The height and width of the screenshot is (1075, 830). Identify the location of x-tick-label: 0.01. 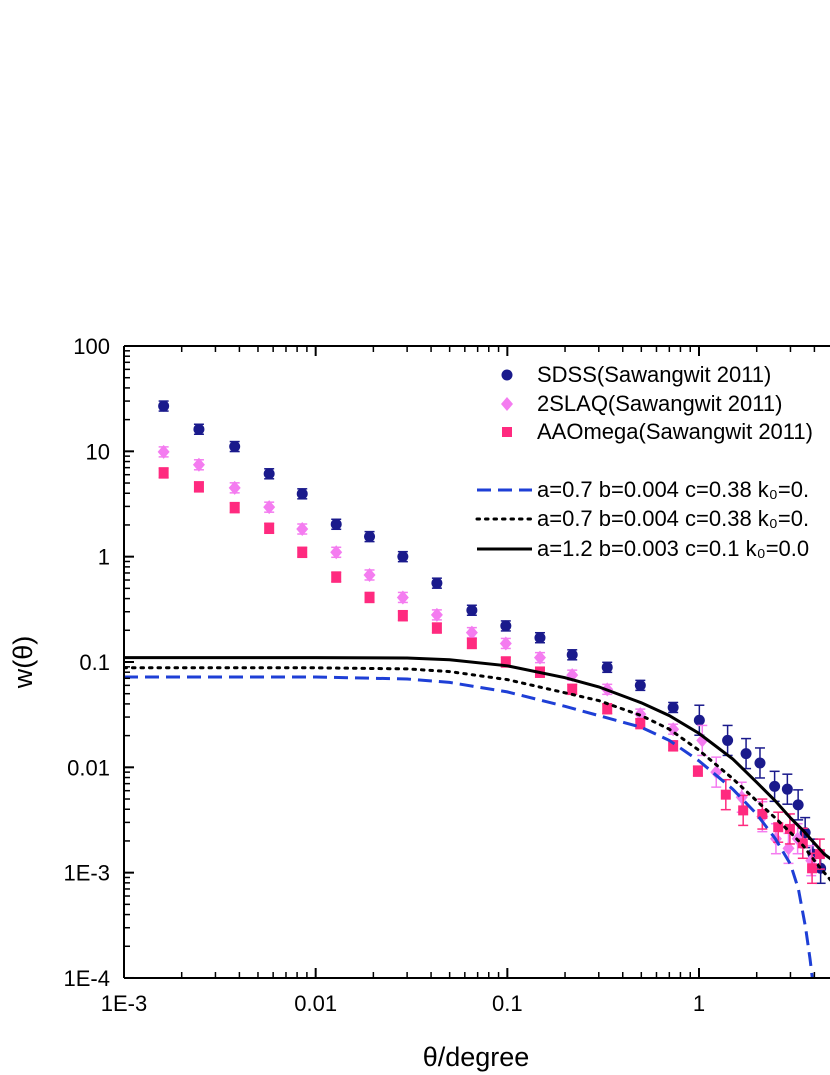
(315, 1003).